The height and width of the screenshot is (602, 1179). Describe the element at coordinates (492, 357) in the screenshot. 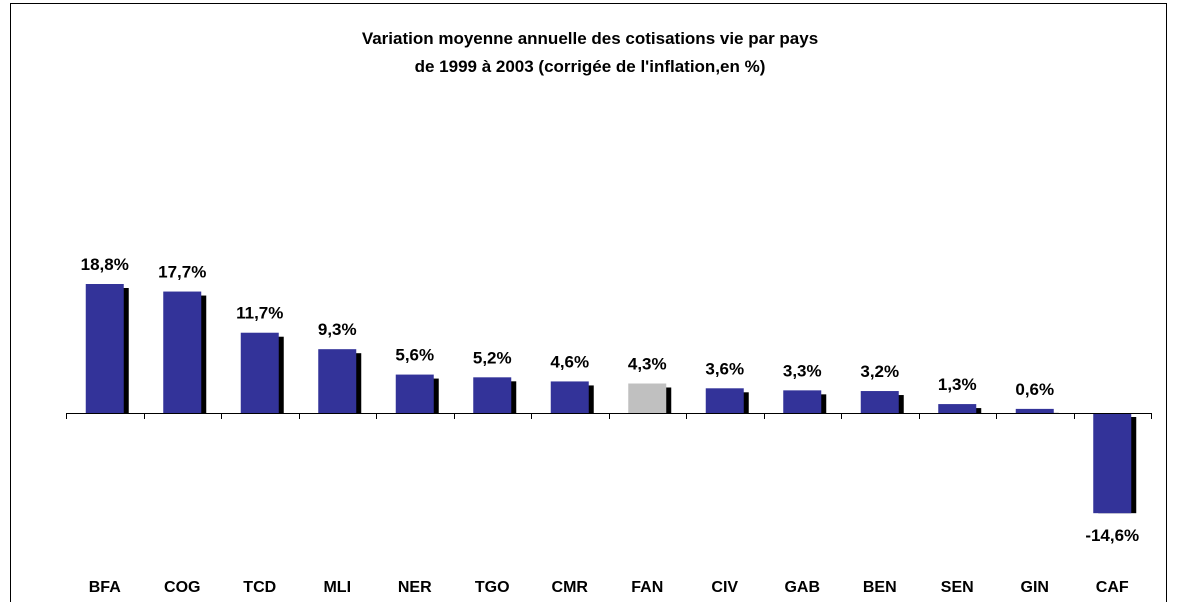

I see `value-label: 5,2%` at that location.